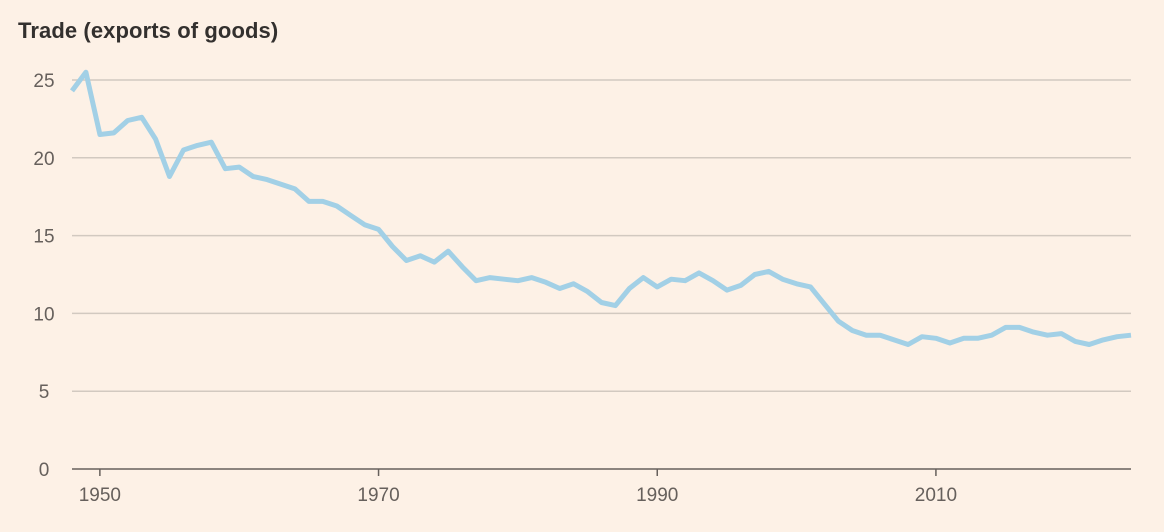 The width and height of the screenshot is (1164, 532). Describe the element at coordinates (43, 314) in the screenshot. I see `y-tick-label-10: 10` at that location.